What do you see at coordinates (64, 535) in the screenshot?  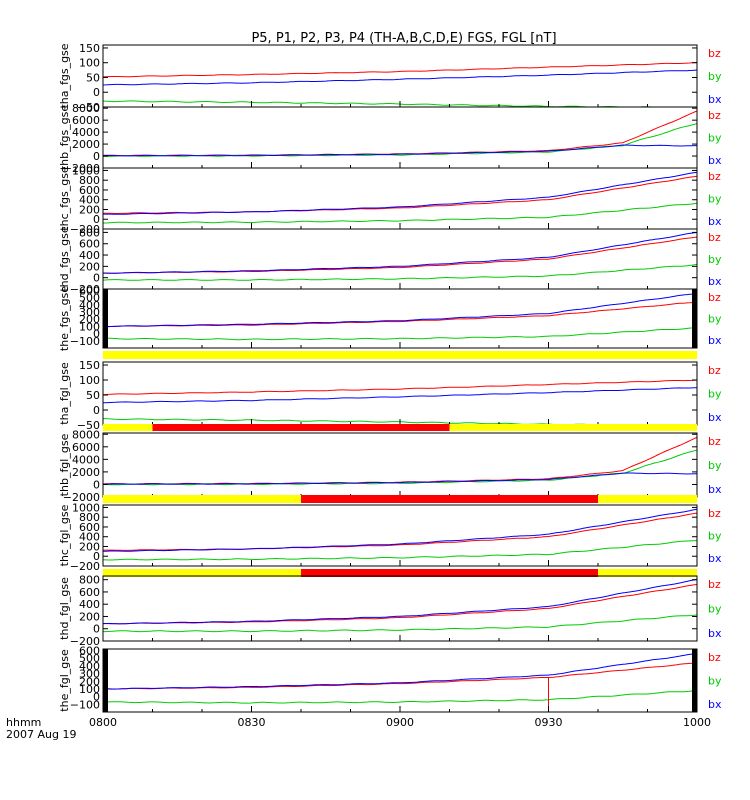 I see `y-axis-title: thc_fgl_gse` at bounding box center [64, 535].